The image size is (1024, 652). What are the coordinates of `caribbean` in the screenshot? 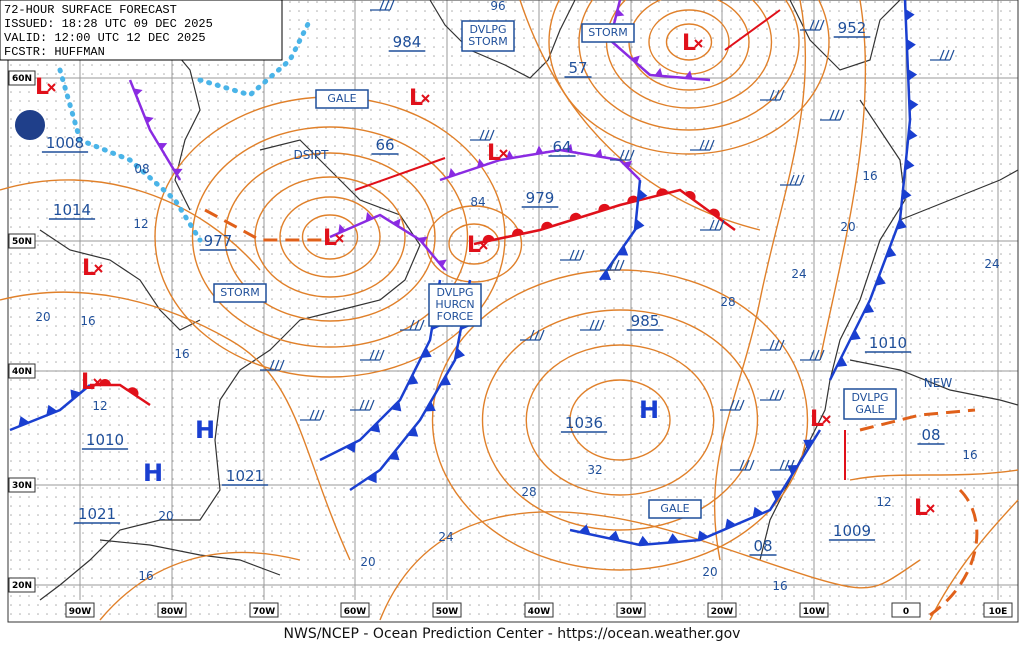 It's located at (190, 557).